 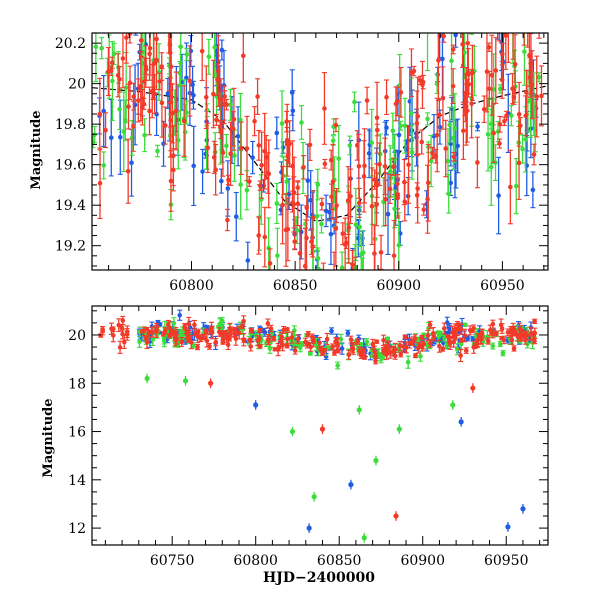 I want to click on top-ylabel: Magnitude, so click(x=36, y=149).